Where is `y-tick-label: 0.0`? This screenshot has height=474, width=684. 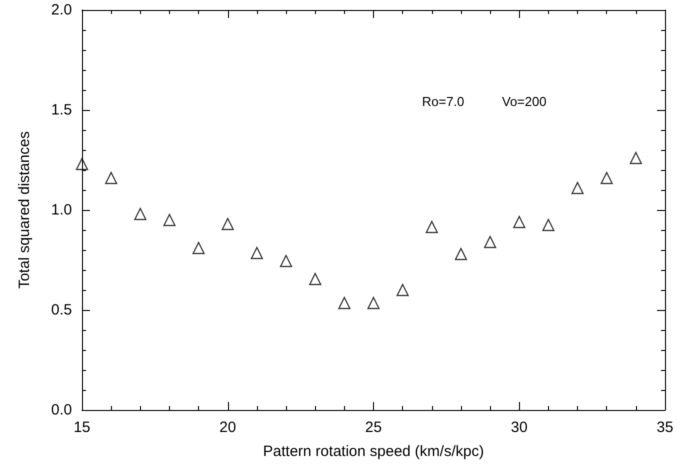
y-tick-label: 0.0 is located at coordinates (61, 410).